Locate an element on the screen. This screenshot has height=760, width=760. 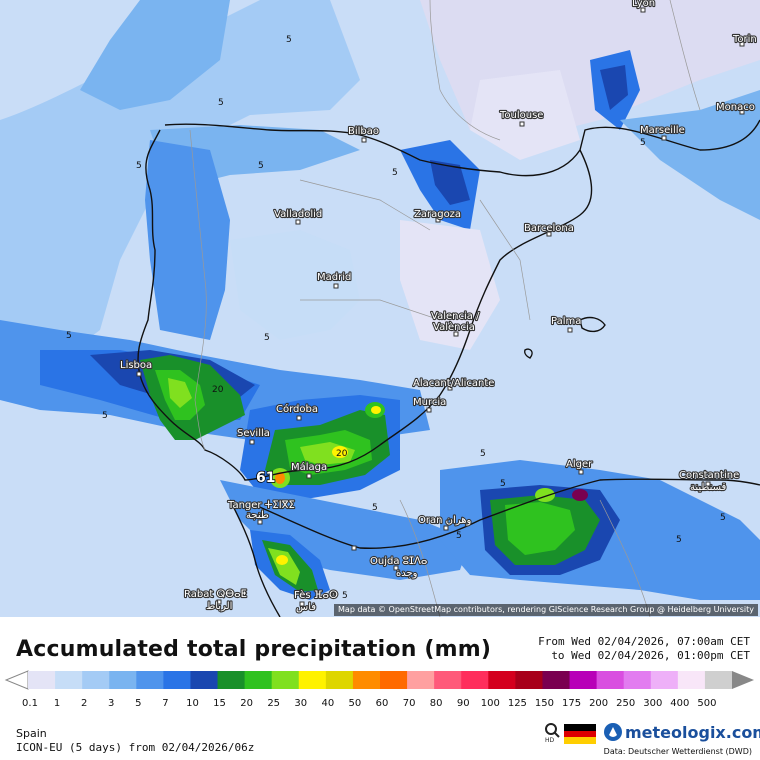
city-label-rabat: Rabat ⵕⴱⴰⵟ is located at coordinates (215, 594).